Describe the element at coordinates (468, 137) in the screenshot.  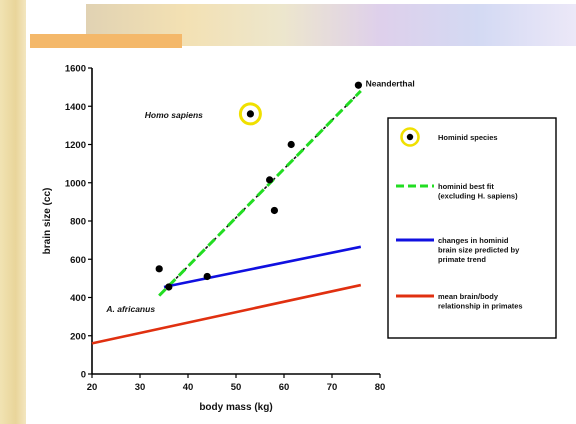
I see `legend-text: Hominid species` at that location.